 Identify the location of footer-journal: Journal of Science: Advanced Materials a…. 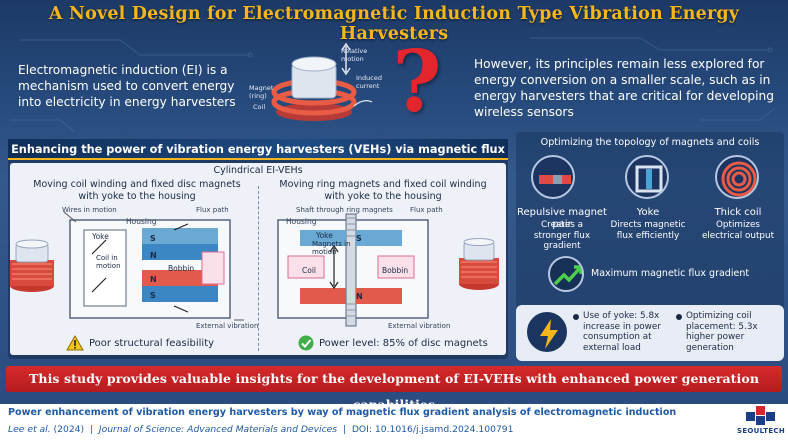
(218, 429).